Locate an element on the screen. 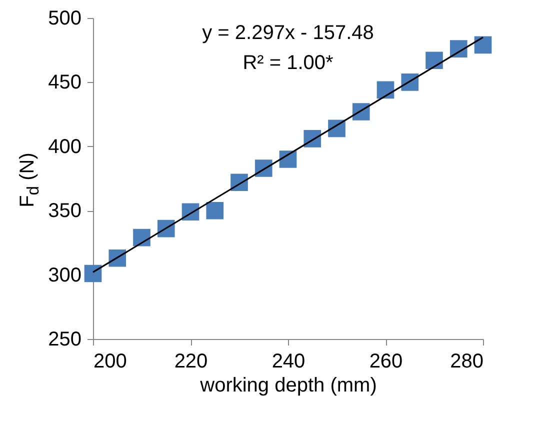  x-tick-label: 280 is located at coordinates (467, 361).